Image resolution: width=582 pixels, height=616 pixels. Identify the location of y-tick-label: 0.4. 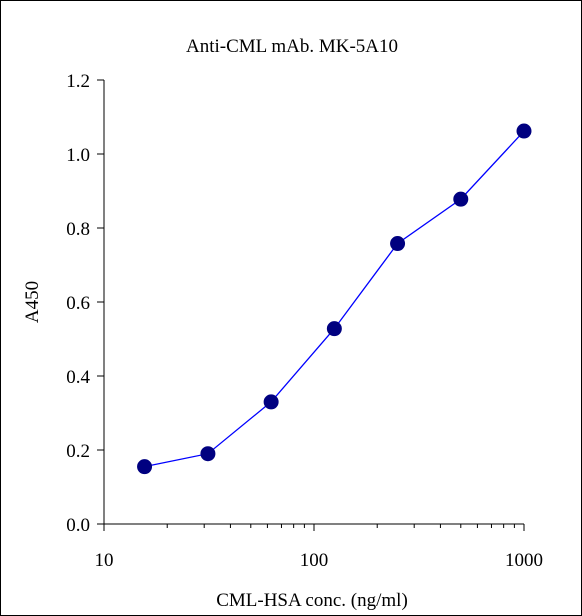
(78, 377).